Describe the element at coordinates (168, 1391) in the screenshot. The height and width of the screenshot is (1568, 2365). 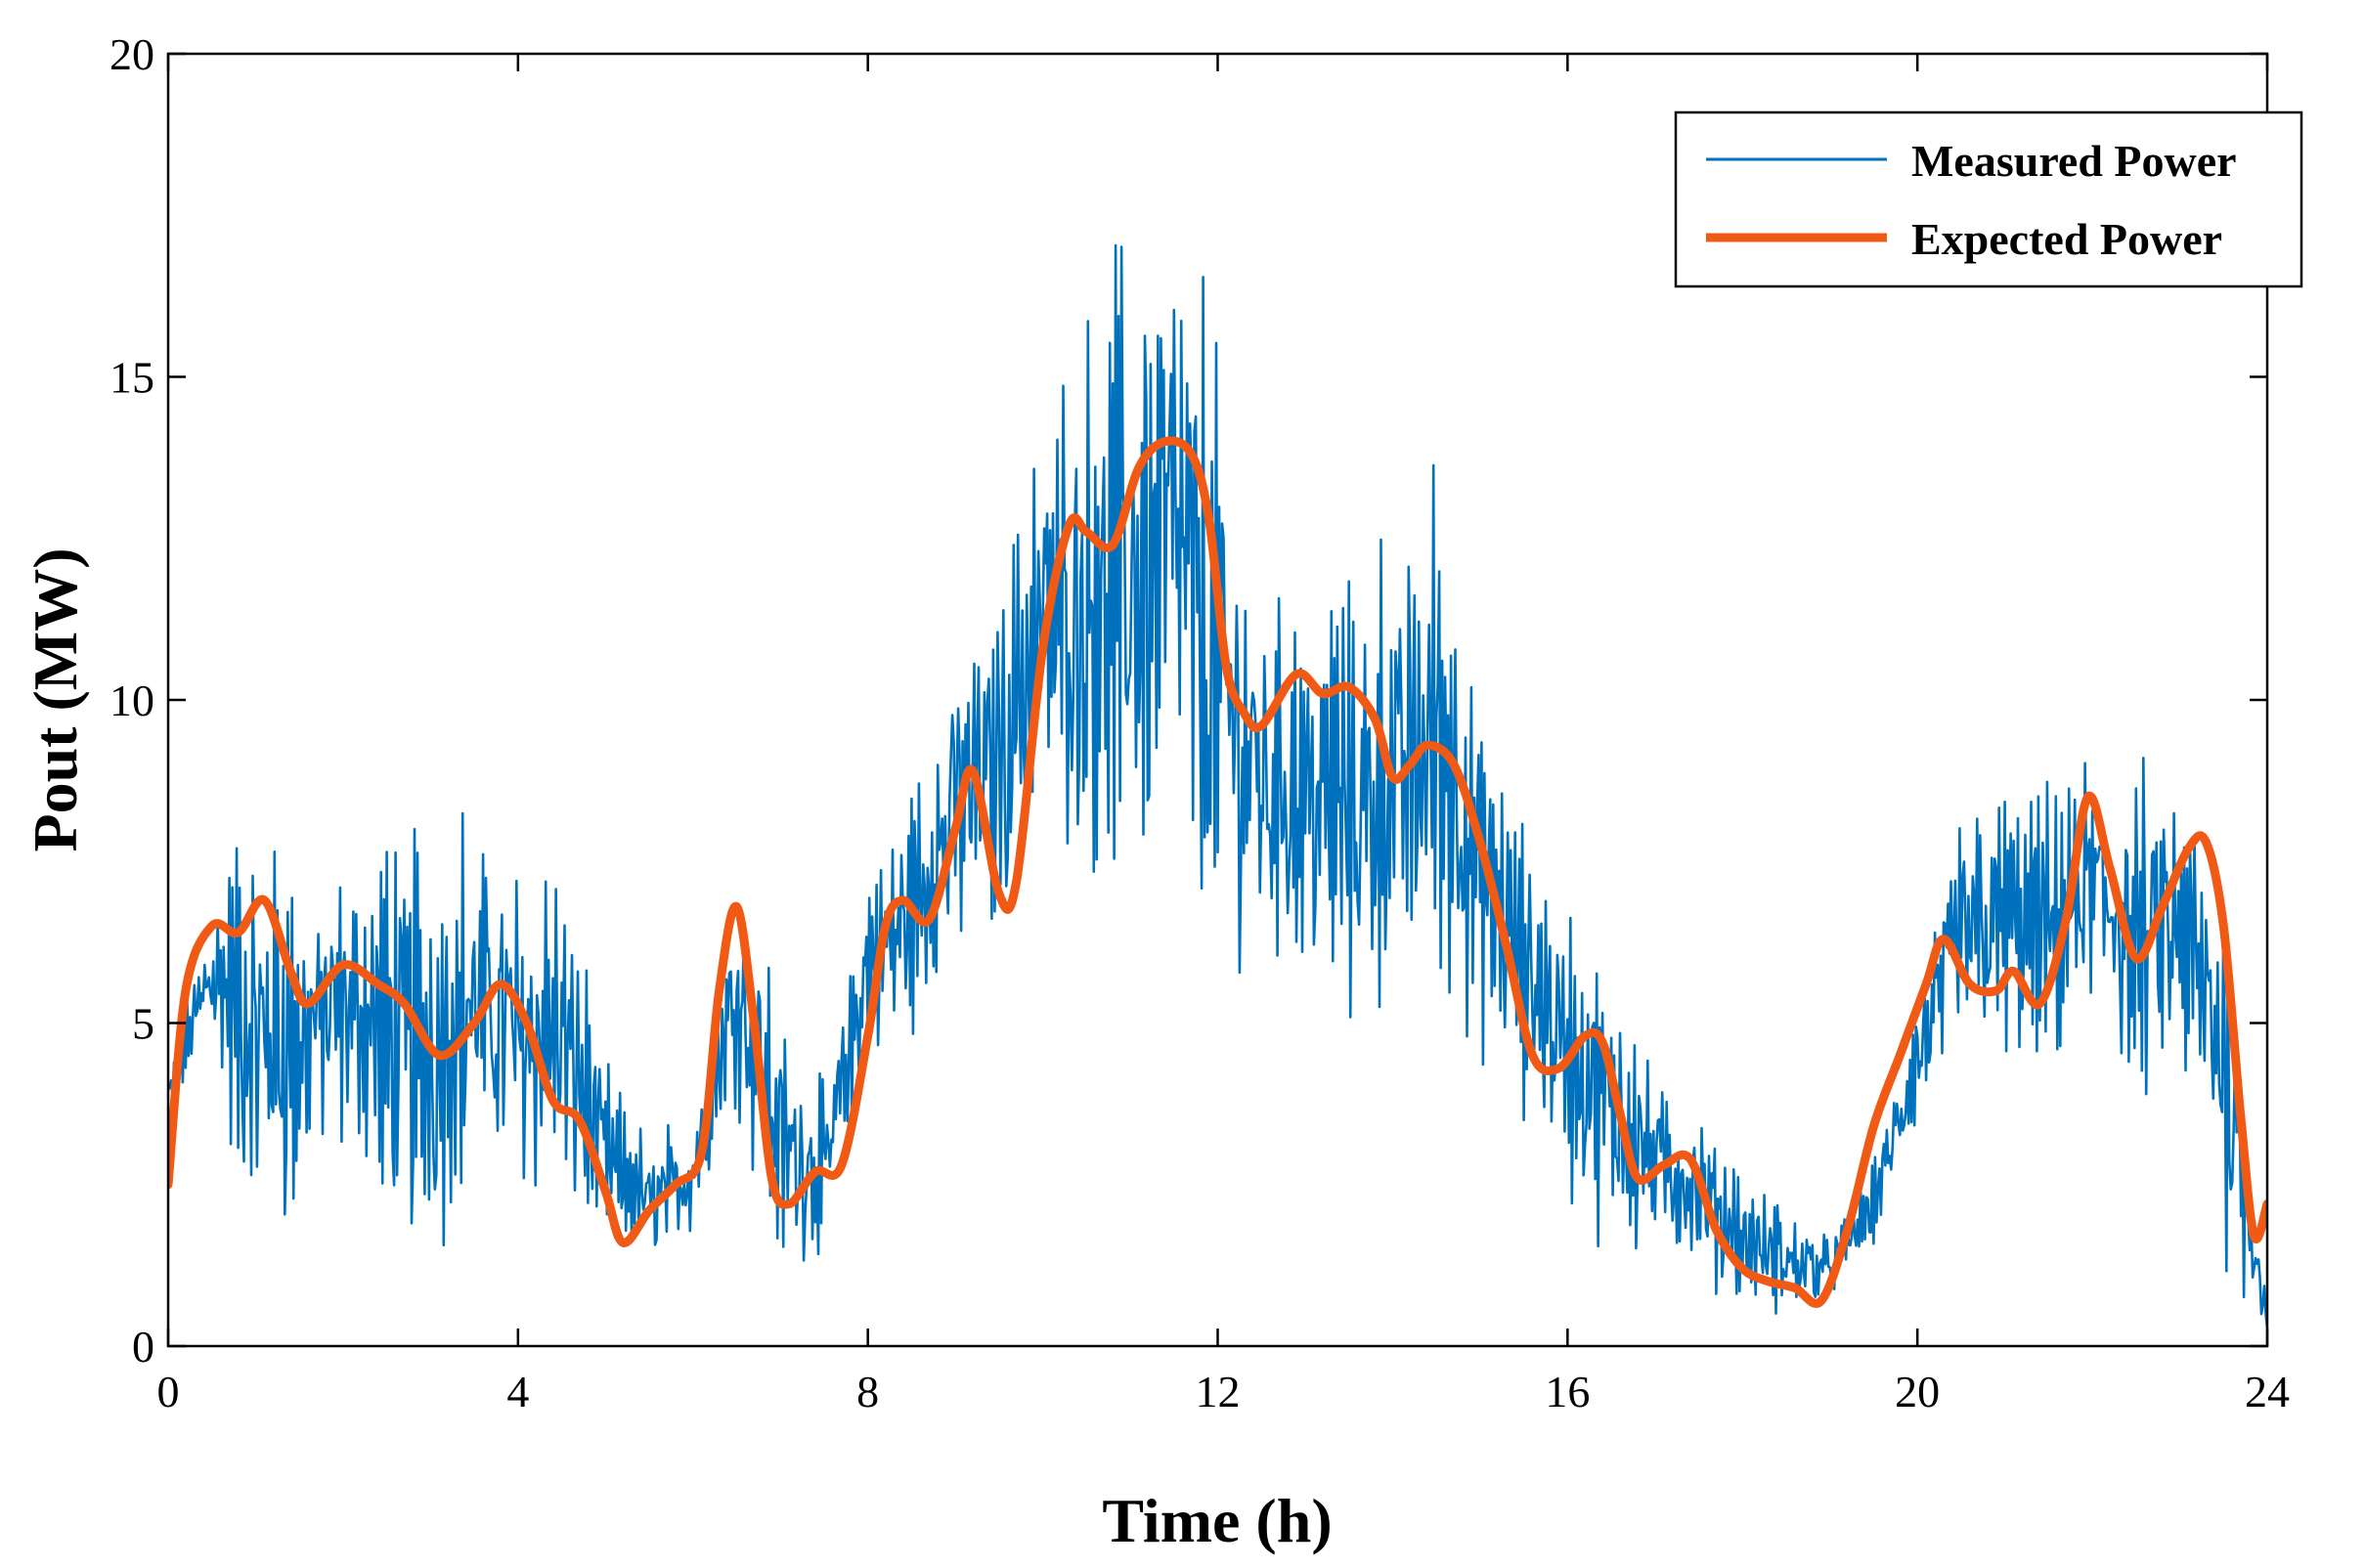
I see `x-tick-label: 0` at that location.